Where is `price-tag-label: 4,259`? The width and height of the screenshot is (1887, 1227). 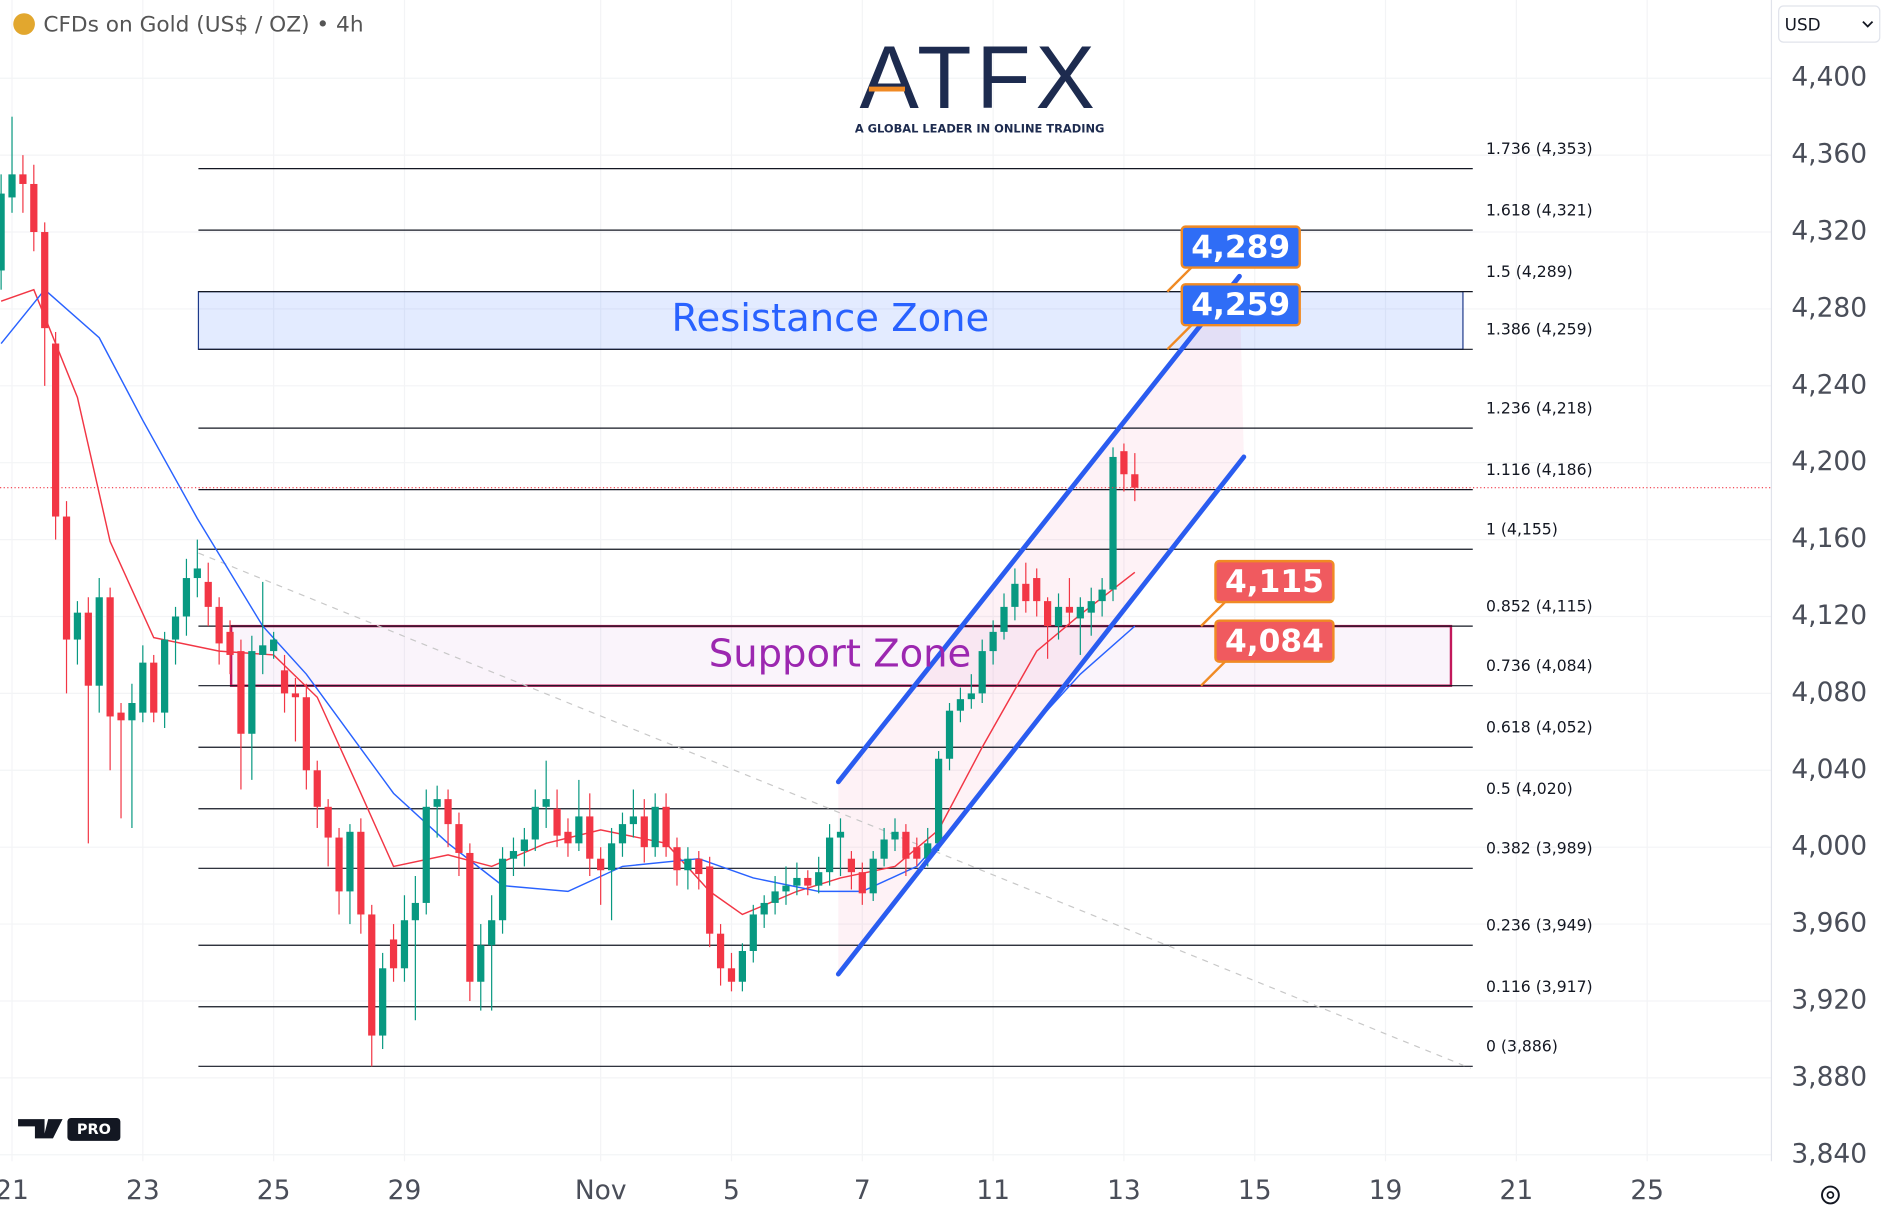 price-tag-label: 4,259 is located at coordinates (1240, 305).